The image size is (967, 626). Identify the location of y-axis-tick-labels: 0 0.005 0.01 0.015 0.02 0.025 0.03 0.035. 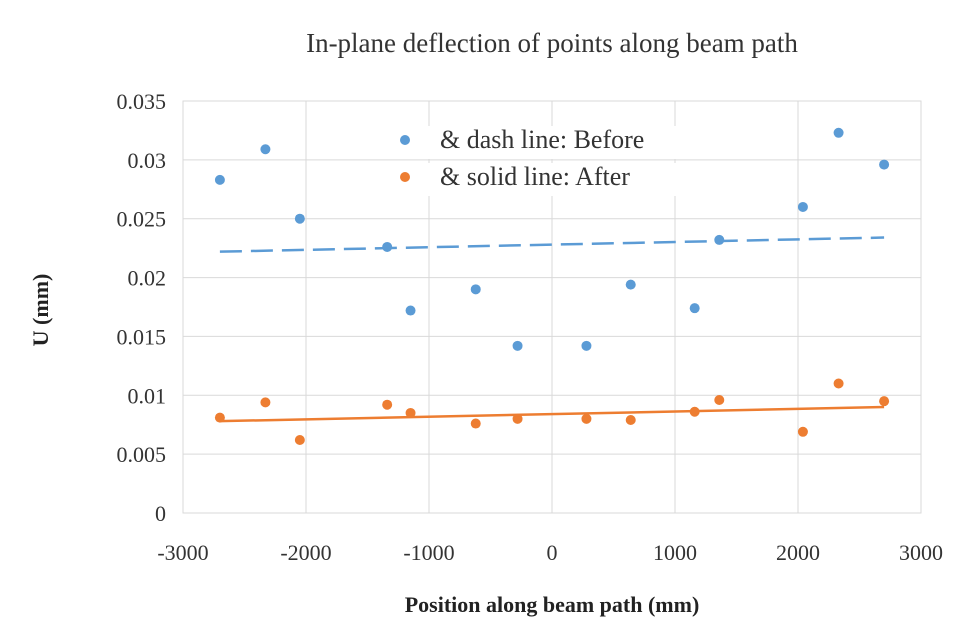
(142, 307).